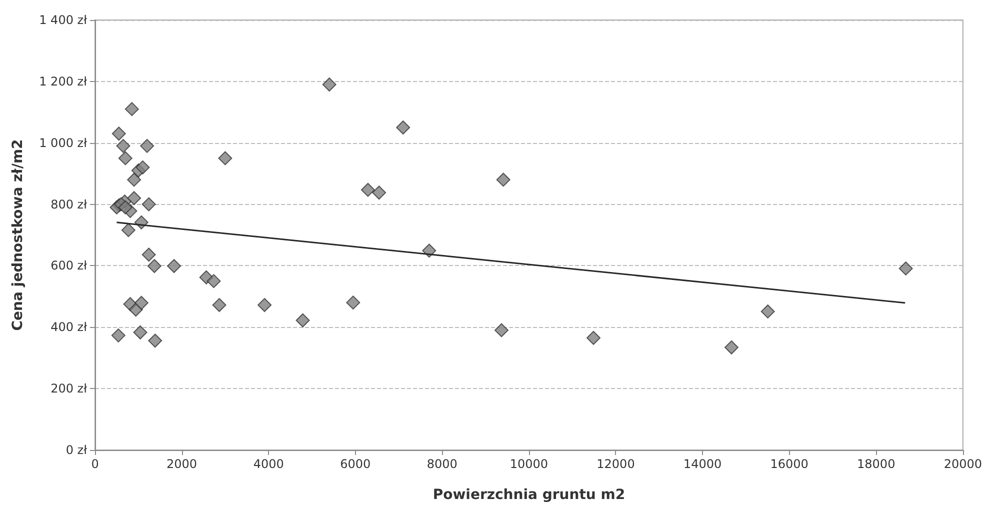  What do you see at coordinates (63, 81) in the screenshot?
I see `y-tick-label: 1 200 zł` at bounding box center [63, 81].